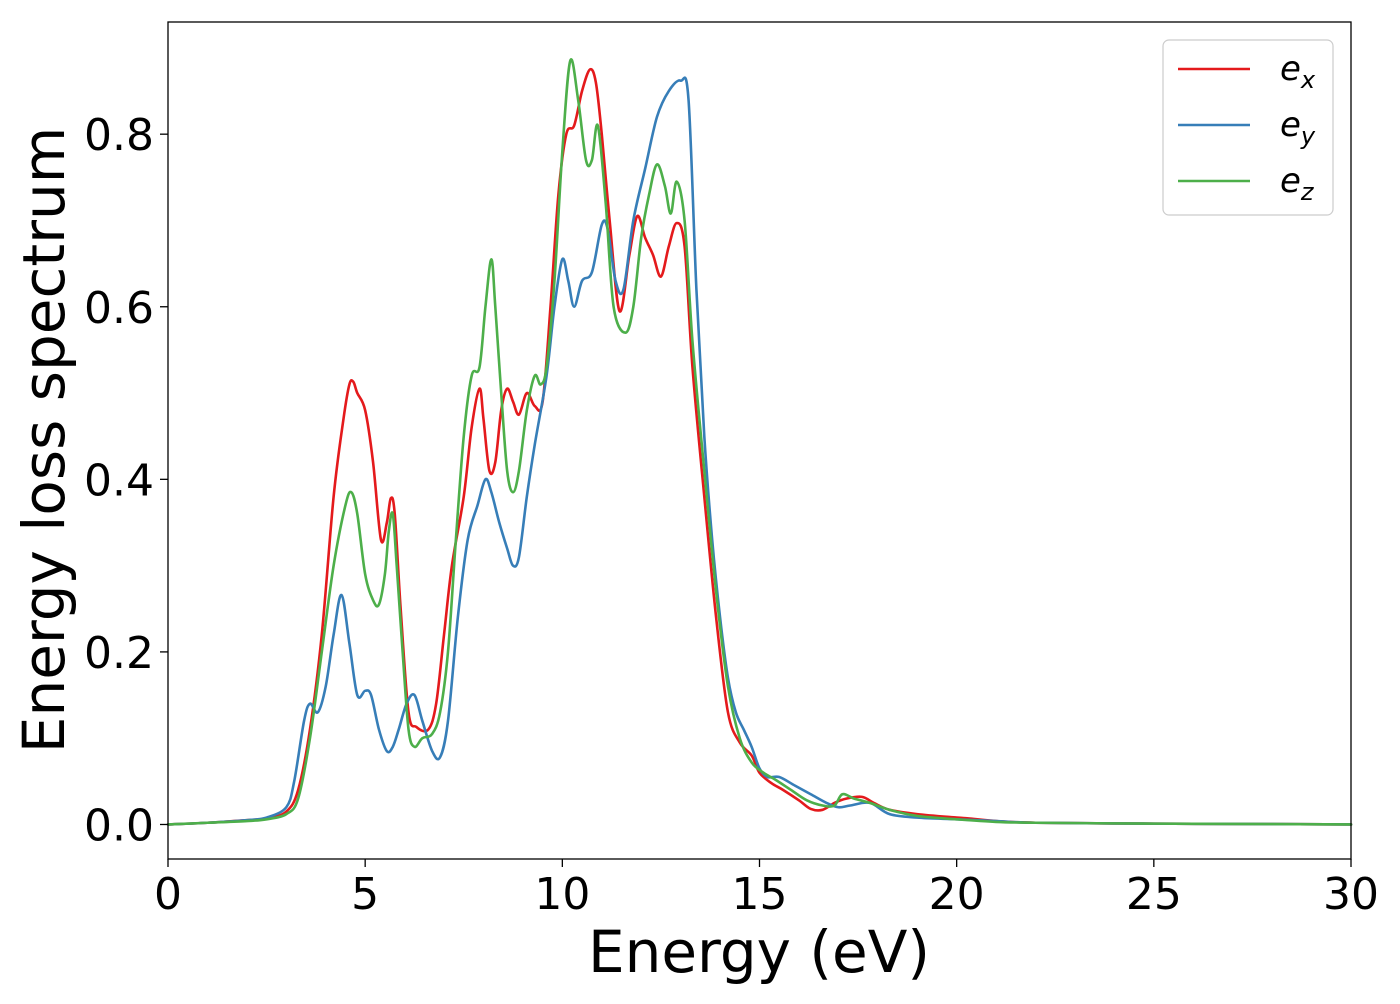 This screenshot has width=1400, height=1004. What do you see at coordinates (168, 894) in the screenshot?
I see `x-tick-label: 0` at bounding box center [168, 894].